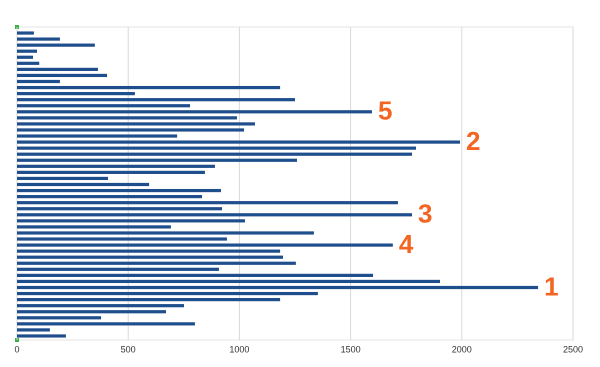 This screenshot has width=600, height=367. I want to click on annotation: 5, so click(385, 111).